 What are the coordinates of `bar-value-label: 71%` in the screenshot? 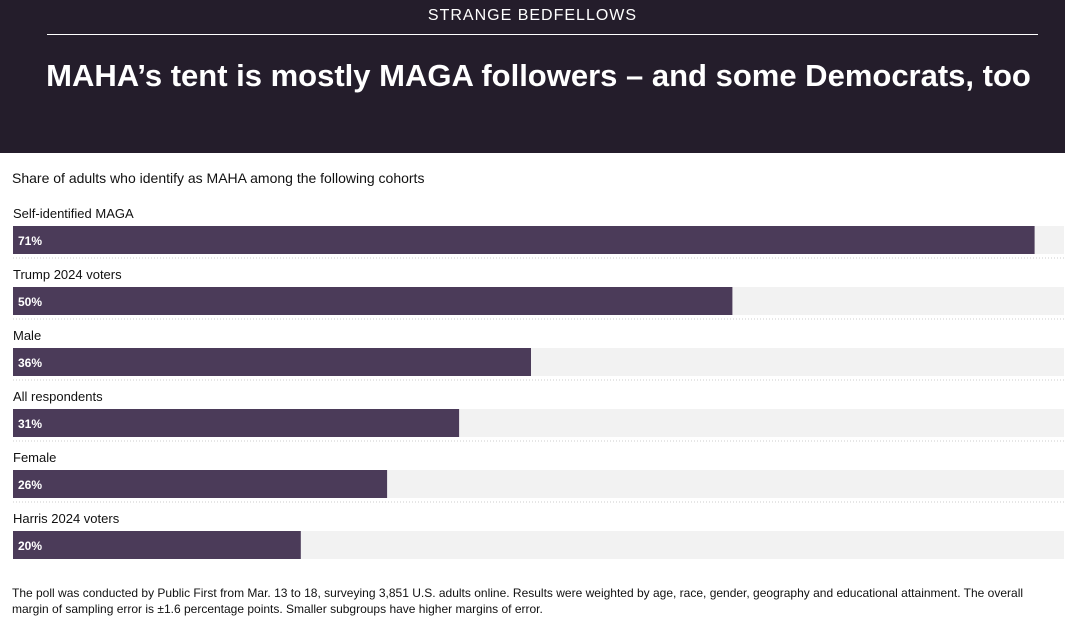 It's located at (30, 241).